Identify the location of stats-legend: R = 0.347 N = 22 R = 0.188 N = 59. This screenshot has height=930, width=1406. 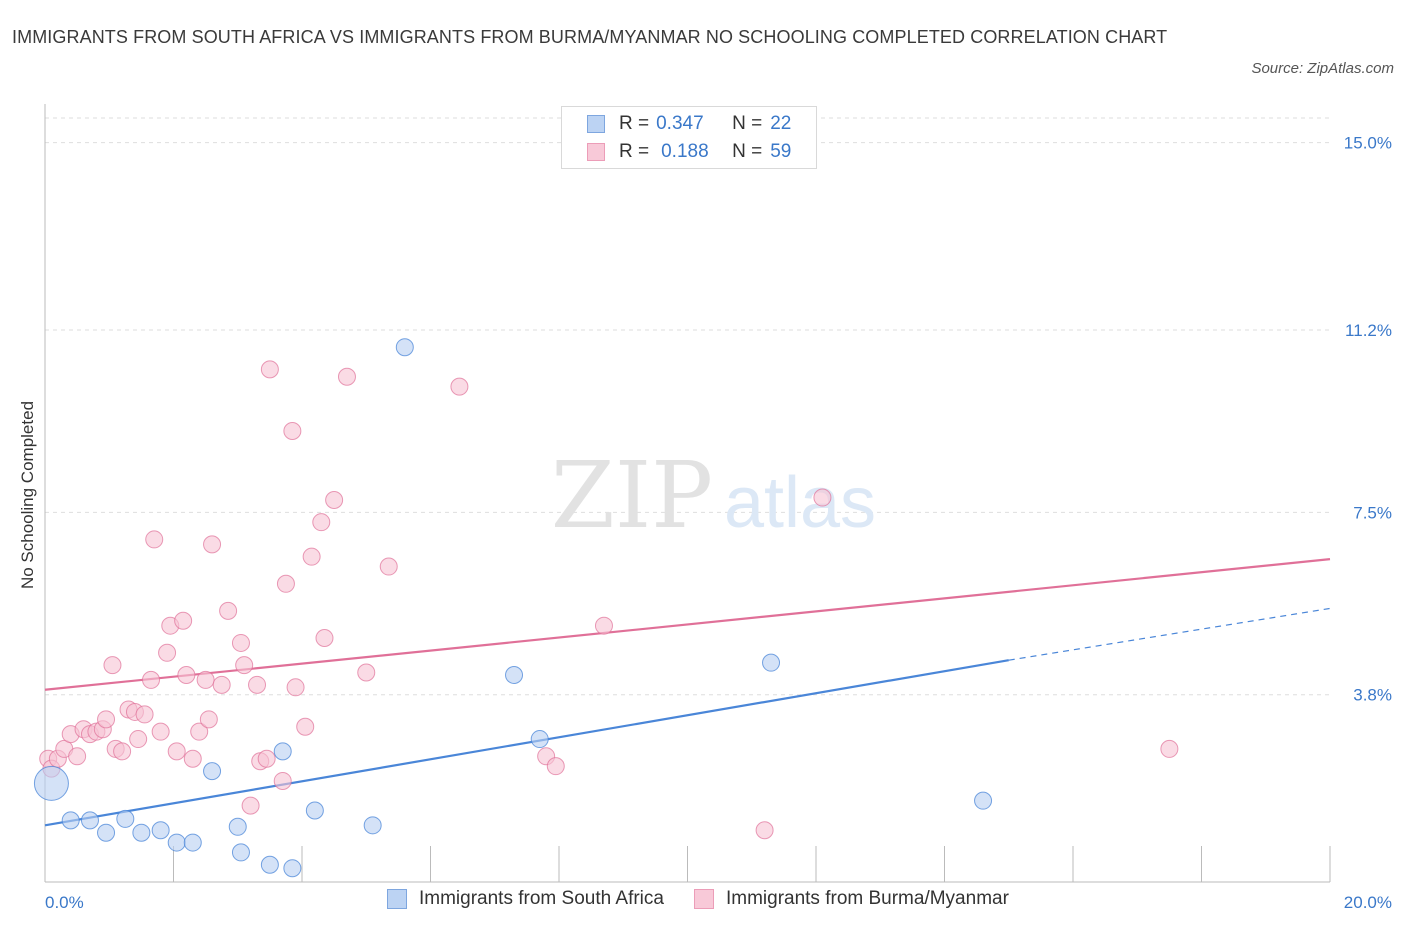
(689, 137).